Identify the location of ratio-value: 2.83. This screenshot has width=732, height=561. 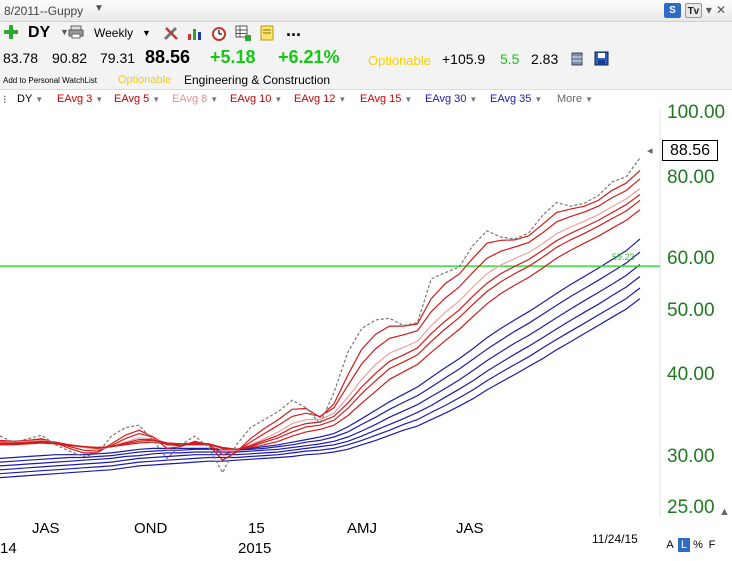
(545, 59).